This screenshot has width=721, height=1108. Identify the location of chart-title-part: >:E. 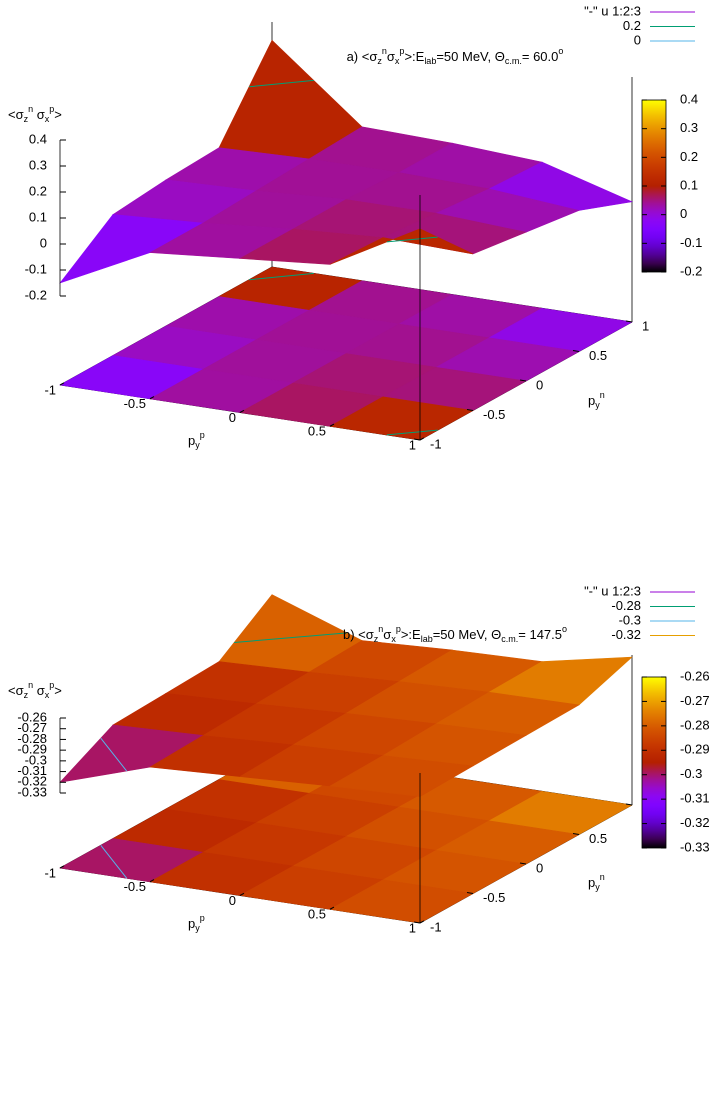
(411, 634).